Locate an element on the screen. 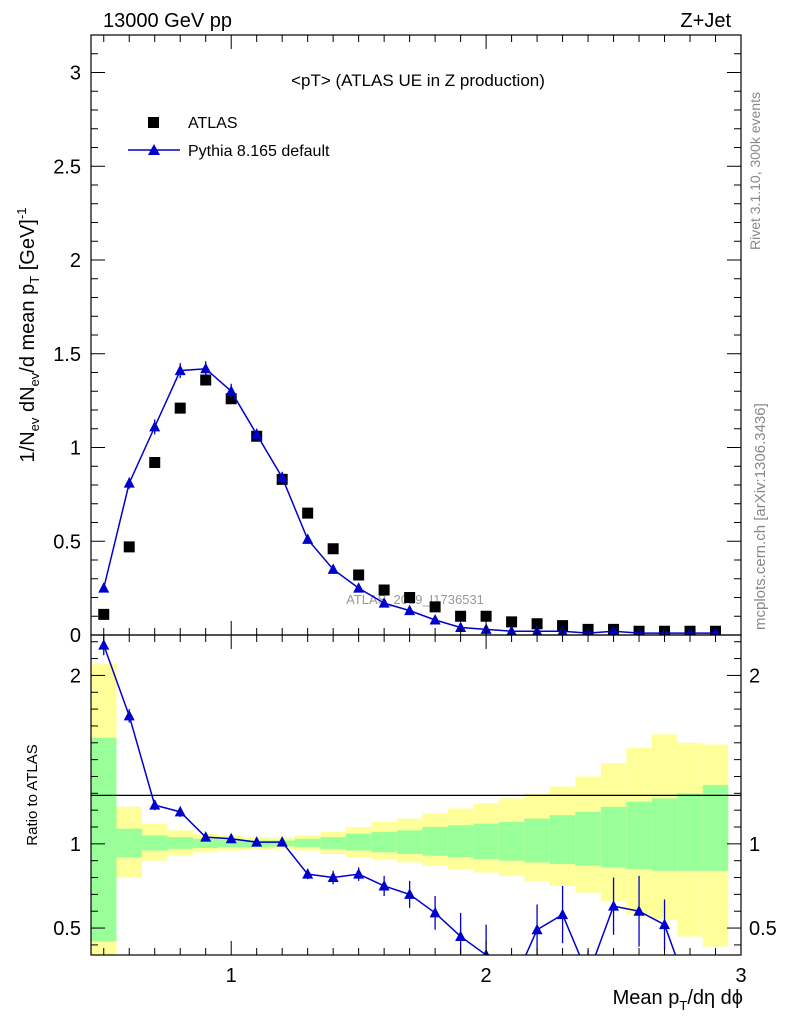  y-axis-title-ratio: Ratio to ATLAS is located at coordinates (32, 794).